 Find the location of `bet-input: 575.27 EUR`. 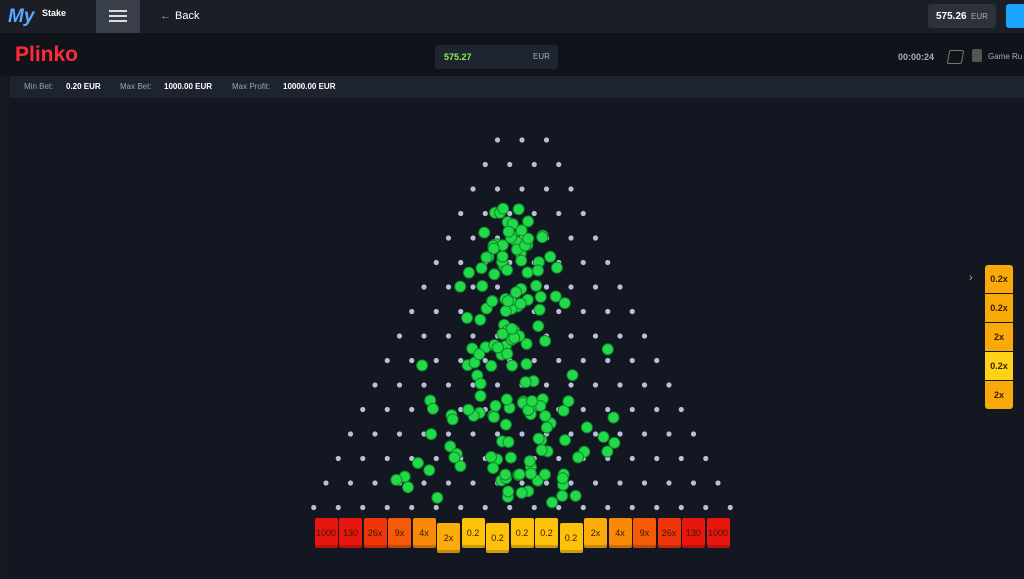

bet-input: 575.27 EUR is located at coordinates (496, 57).